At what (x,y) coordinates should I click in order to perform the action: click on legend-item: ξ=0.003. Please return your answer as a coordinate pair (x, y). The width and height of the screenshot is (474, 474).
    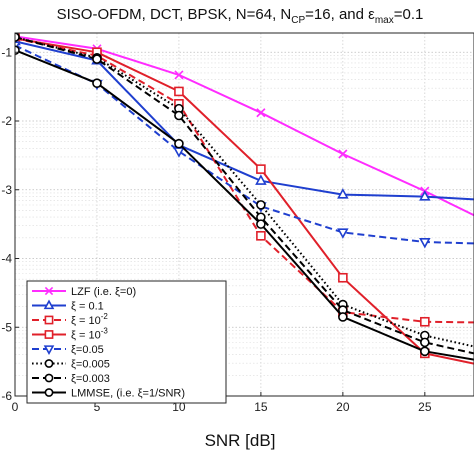
    Looking at the image, I should click on (71, 379).